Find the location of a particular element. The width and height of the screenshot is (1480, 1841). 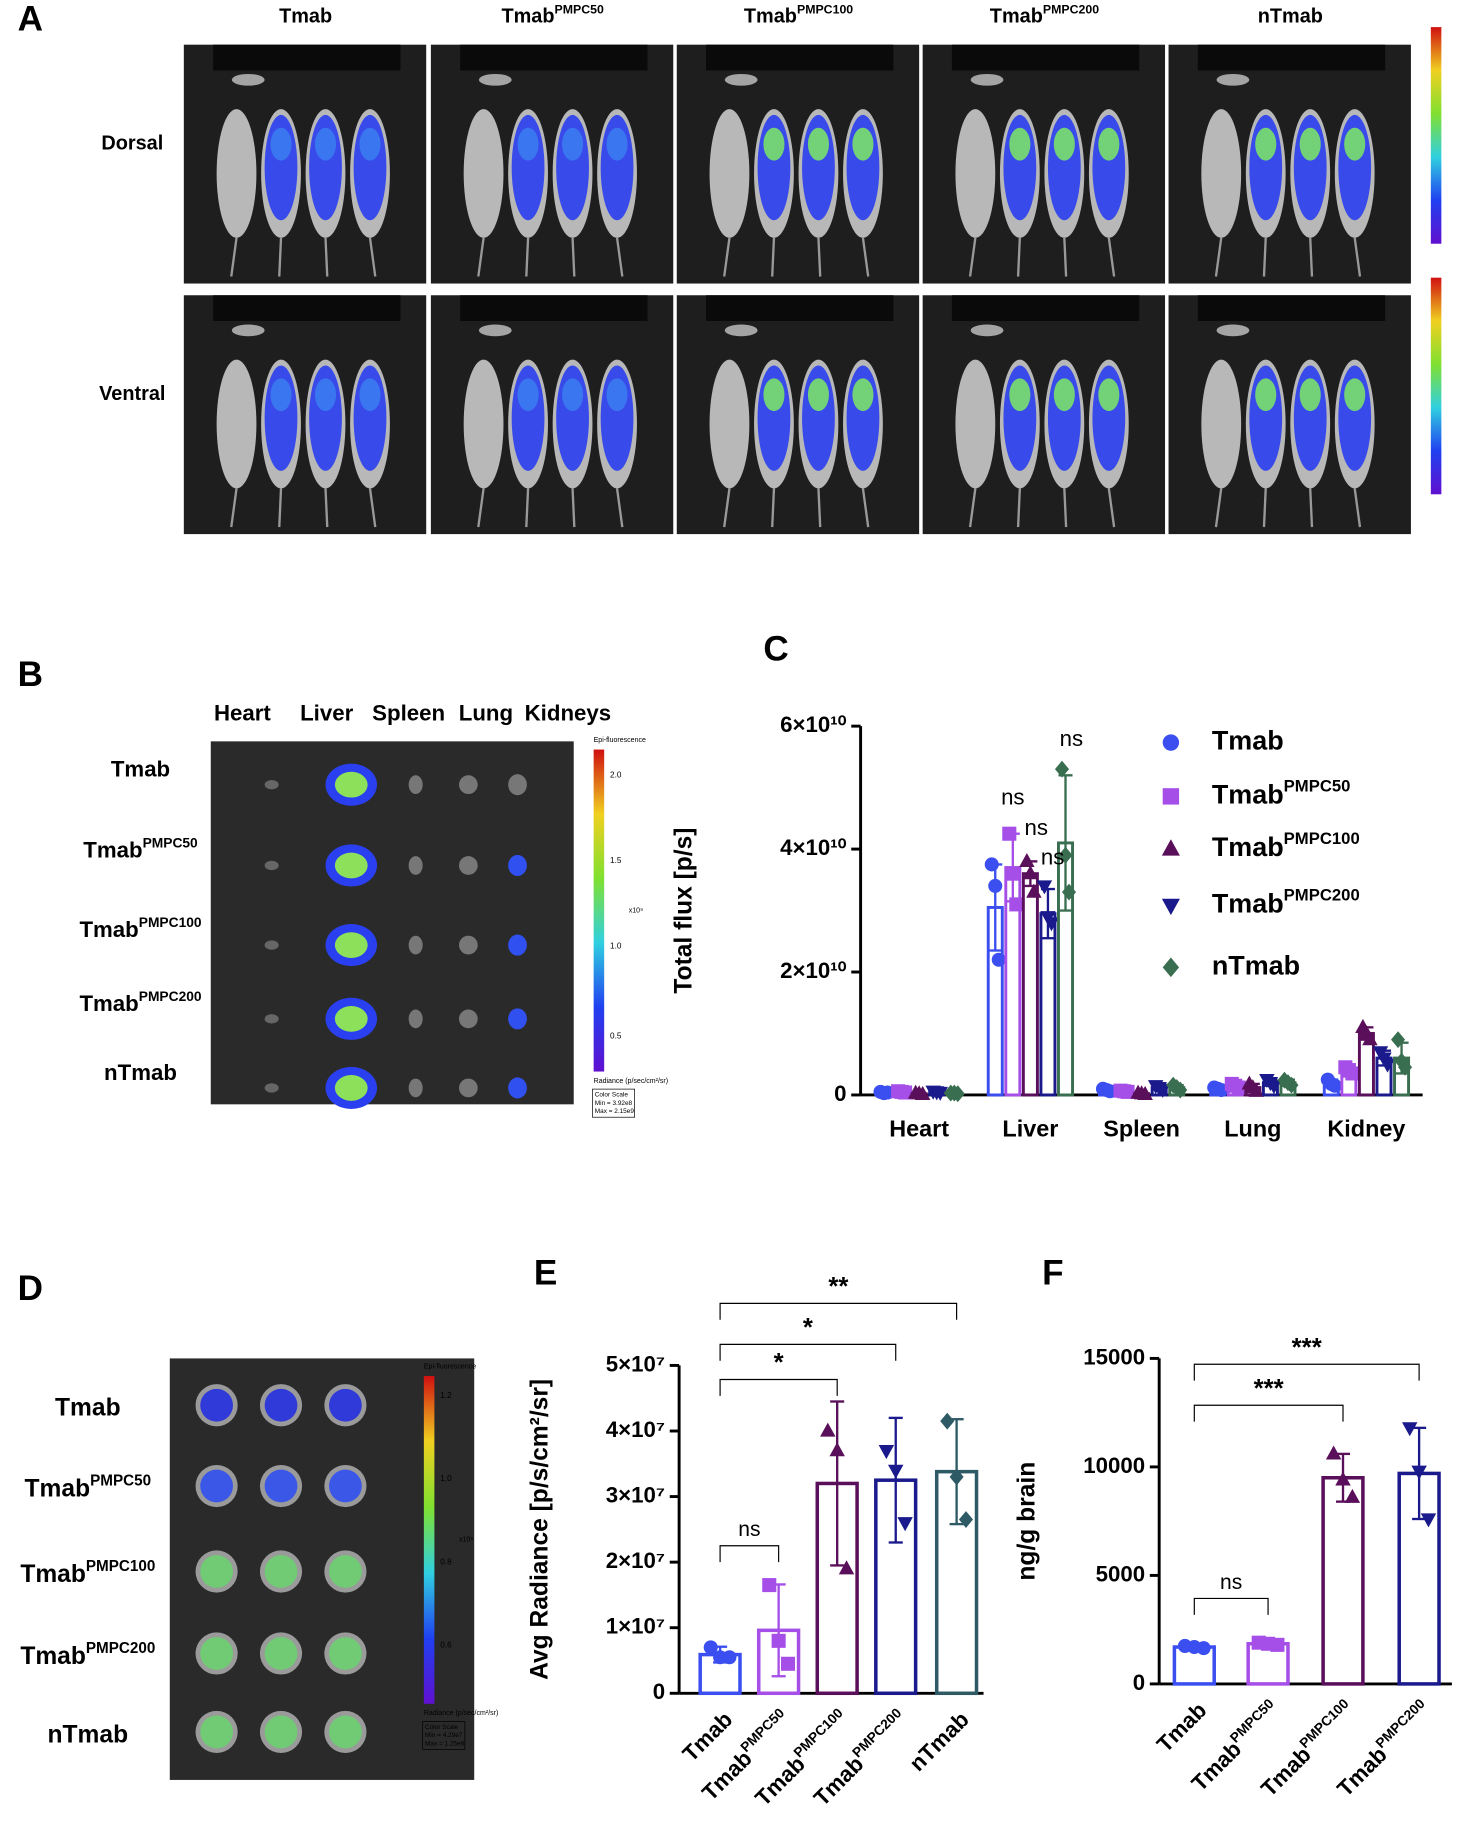

colorbar-tick: 0.5 is located at coordinates (616, 1036).